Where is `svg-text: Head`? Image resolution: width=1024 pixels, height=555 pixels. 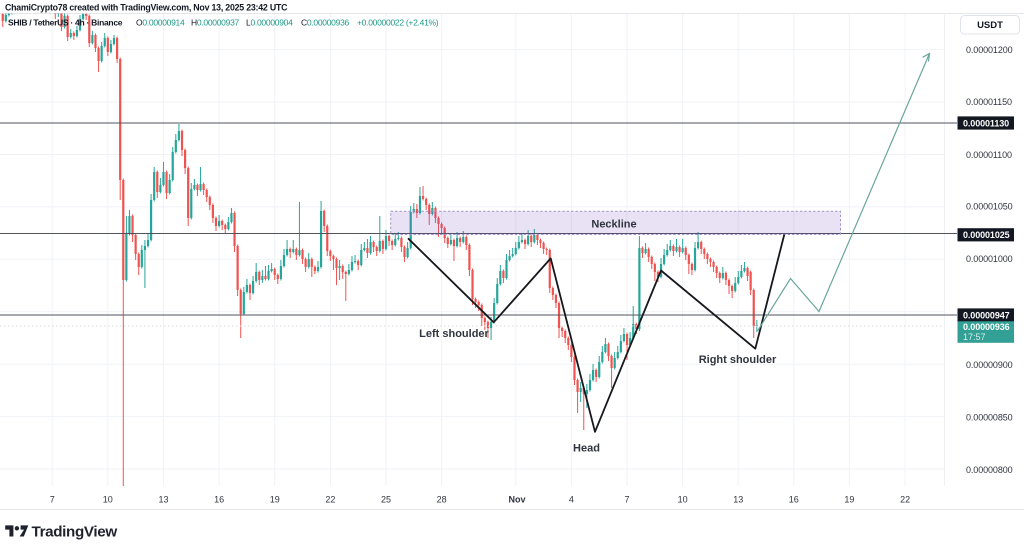
svg-text: Head is located at coordinates (586, 449).